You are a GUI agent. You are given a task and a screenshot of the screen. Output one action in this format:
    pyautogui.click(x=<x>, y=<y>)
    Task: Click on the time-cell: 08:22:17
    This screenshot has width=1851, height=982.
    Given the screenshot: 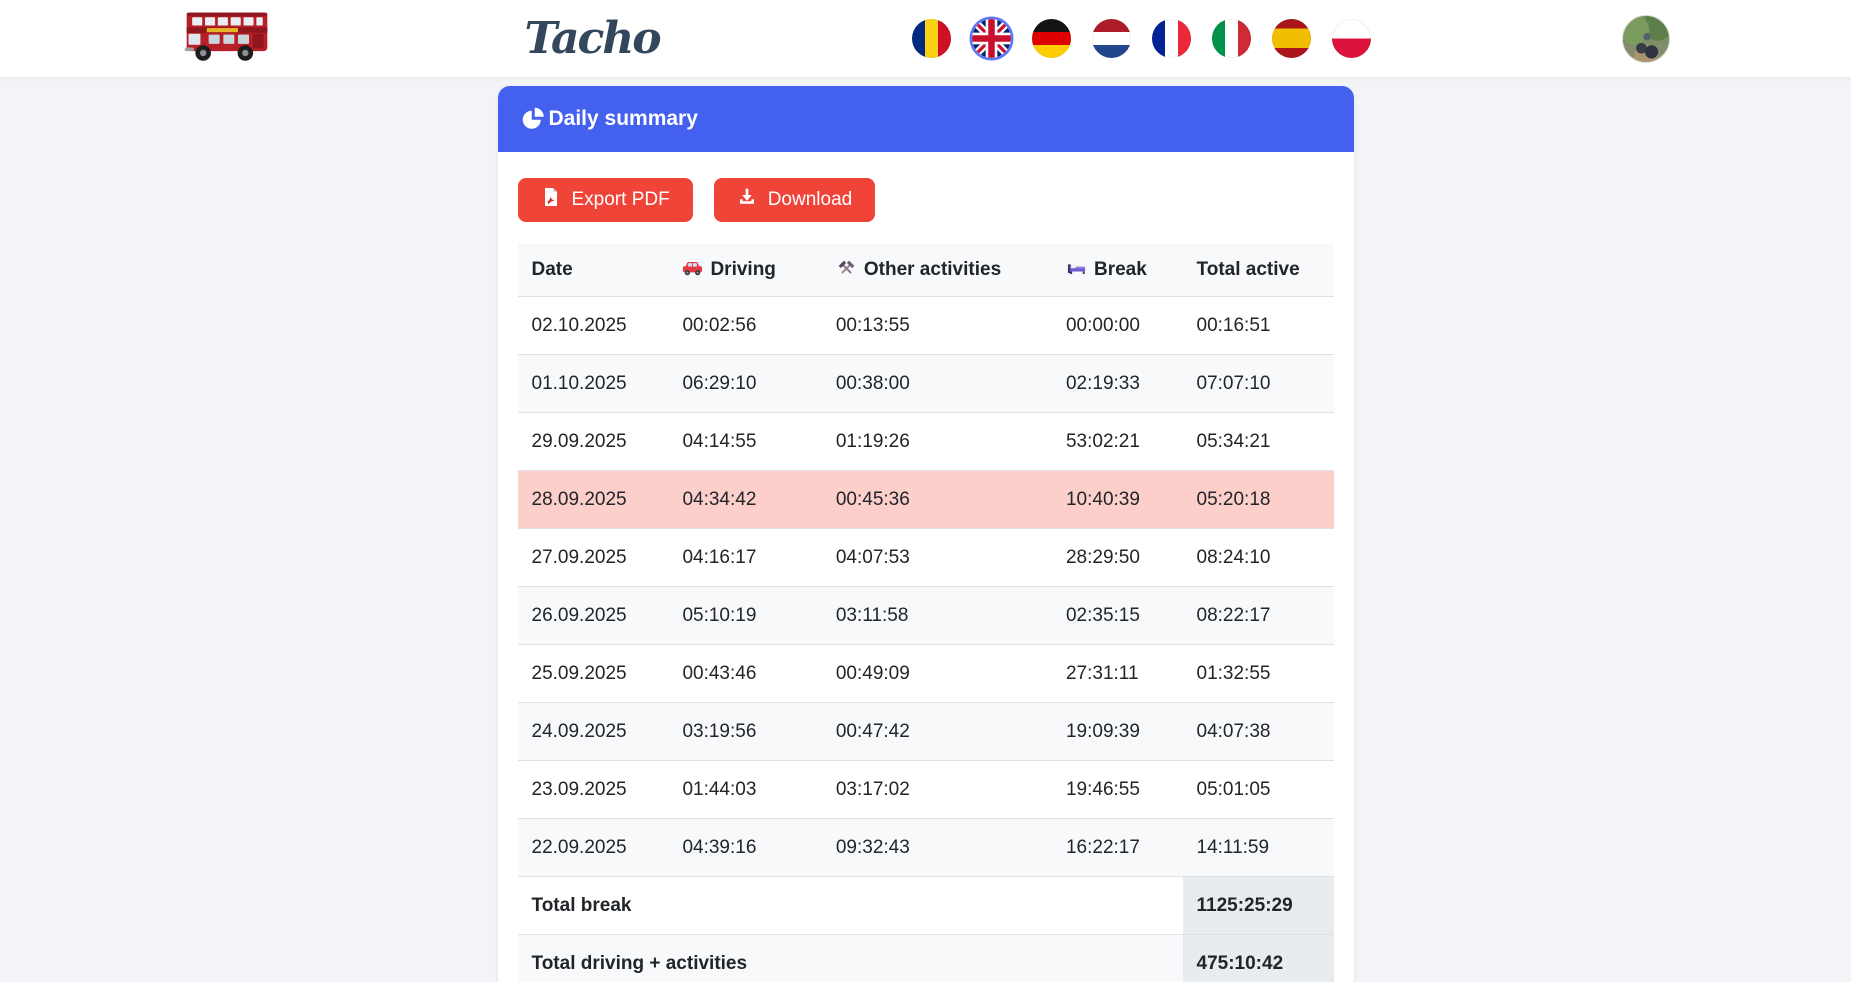 What is the action you would take?
    pyautogui.click(x=1258, y=615)
    